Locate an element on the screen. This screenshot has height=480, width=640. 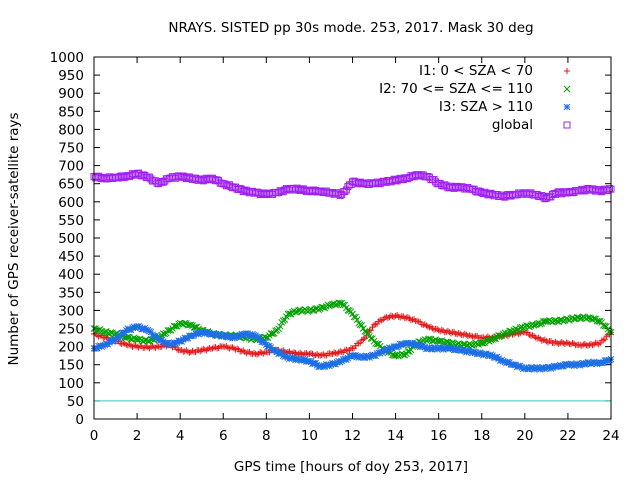
y-axis-label: Number of GPS receiver-satellite rays is located at coordinates (14, 238).